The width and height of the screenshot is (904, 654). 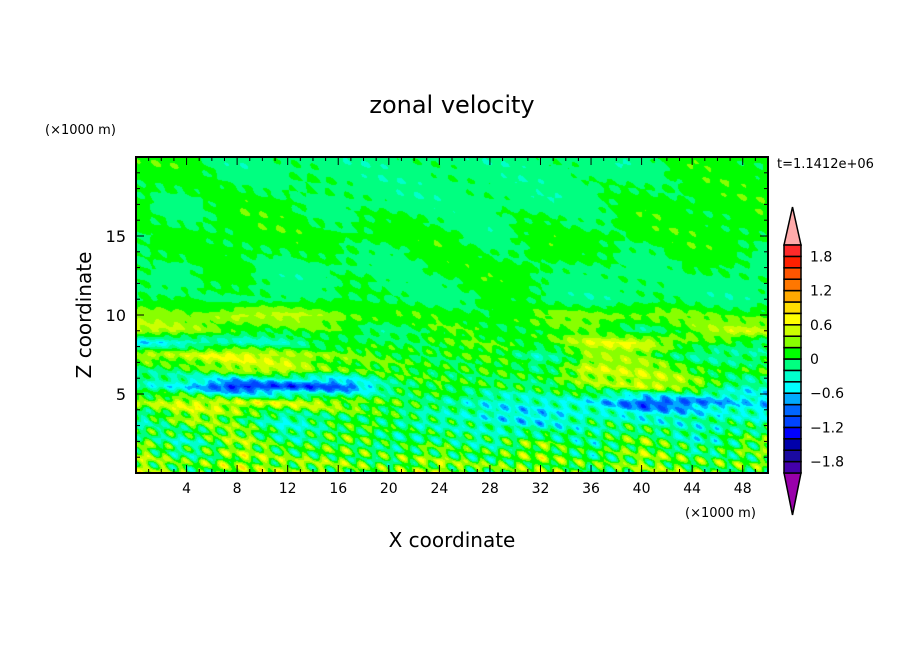 What do you see at coordinates (439, 489) in the screenshot?
I see `x-tick-label: 24` at bounding box center [439, 489].